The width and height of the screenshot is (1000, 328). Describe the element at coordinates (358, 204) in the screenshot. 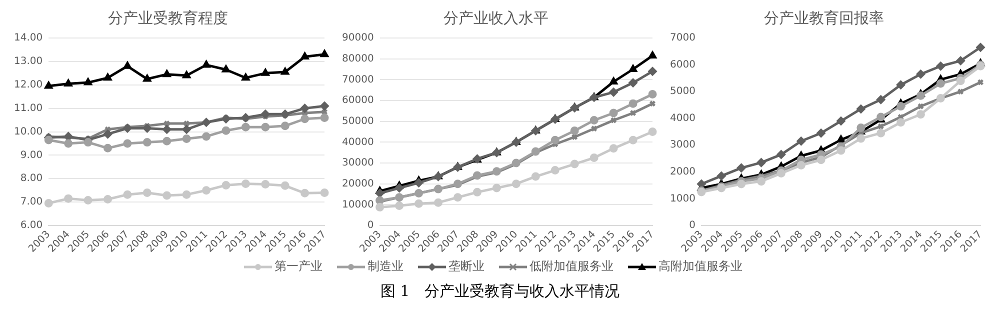

I see `y-tick-label: 10000` at that location.